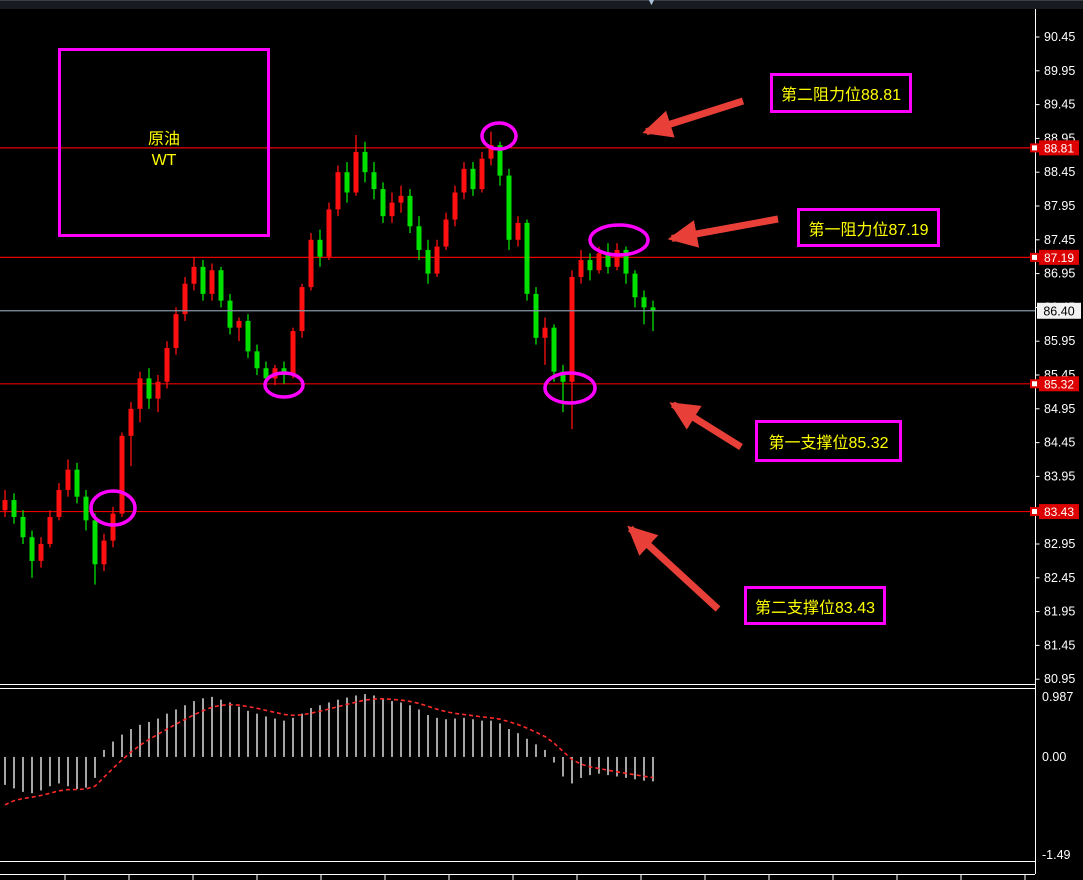  I want to click on current-price-tag, so click(1059, 310).